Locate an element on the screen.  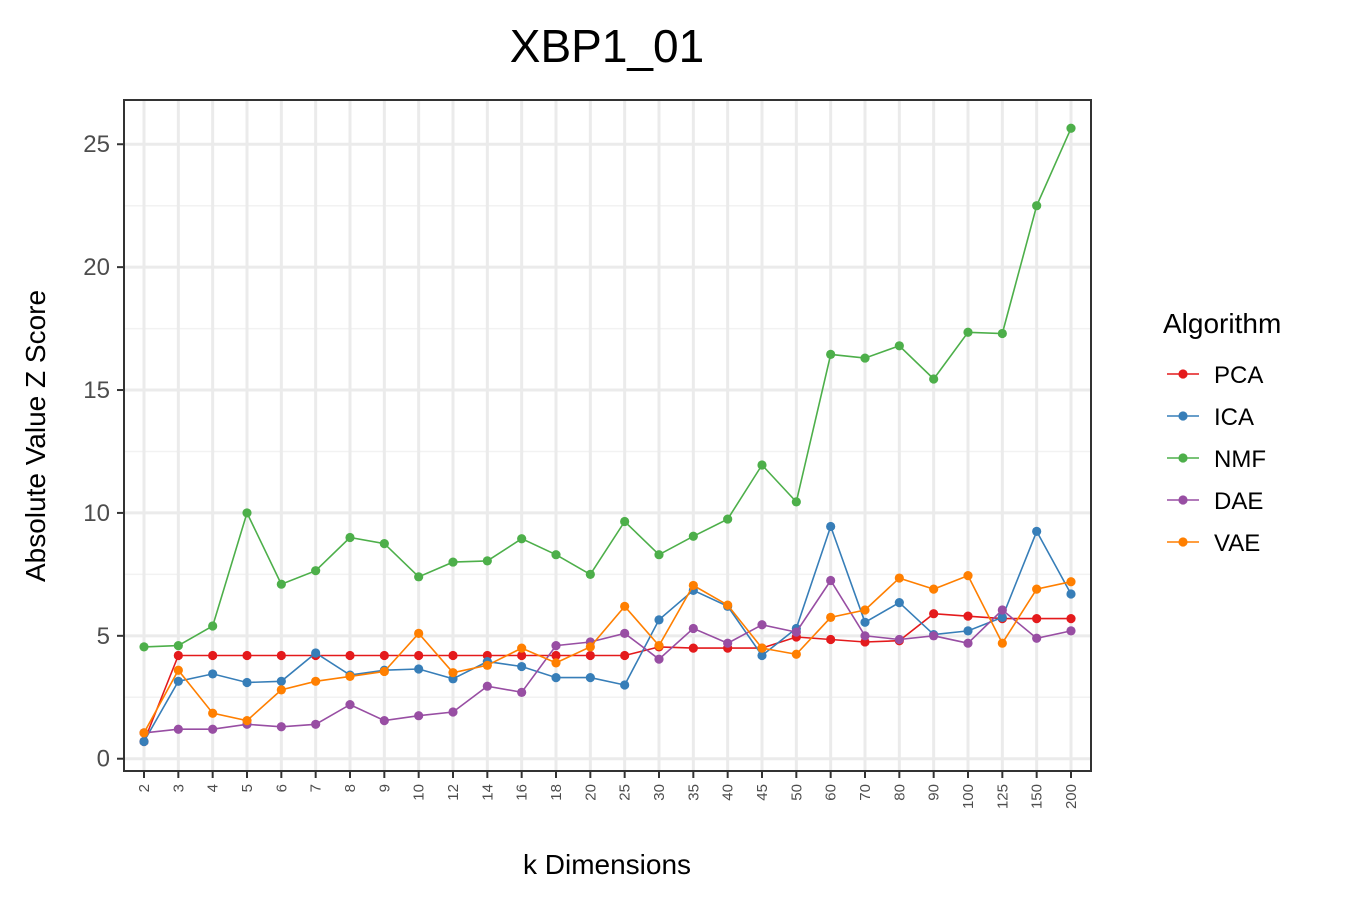
legend-item-vae: VAE is located at coordinates (1213, 543).